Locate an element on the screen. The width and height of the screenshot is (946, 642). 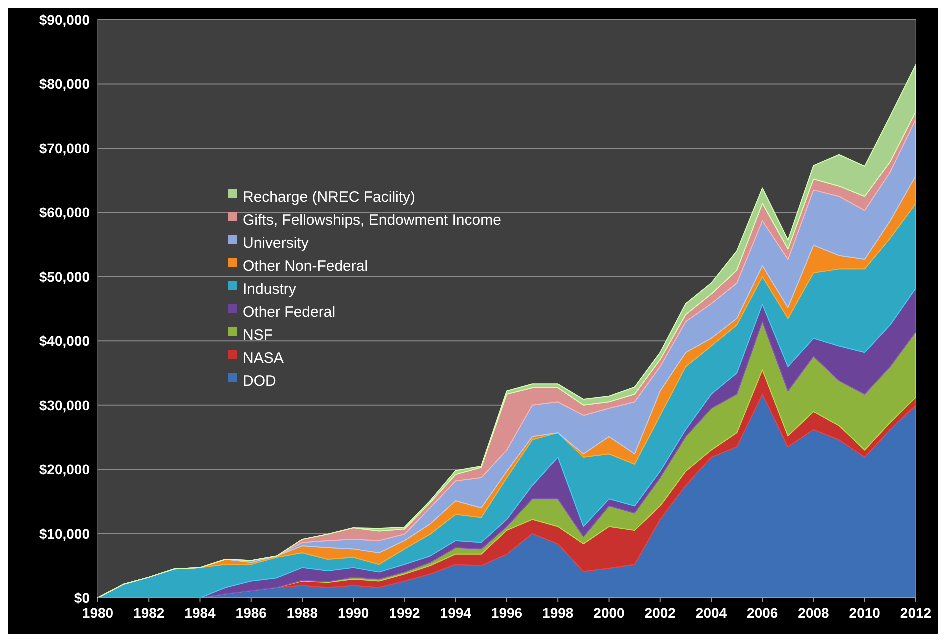
x-tick-label: 2006 is located at coordinates (762, 613).